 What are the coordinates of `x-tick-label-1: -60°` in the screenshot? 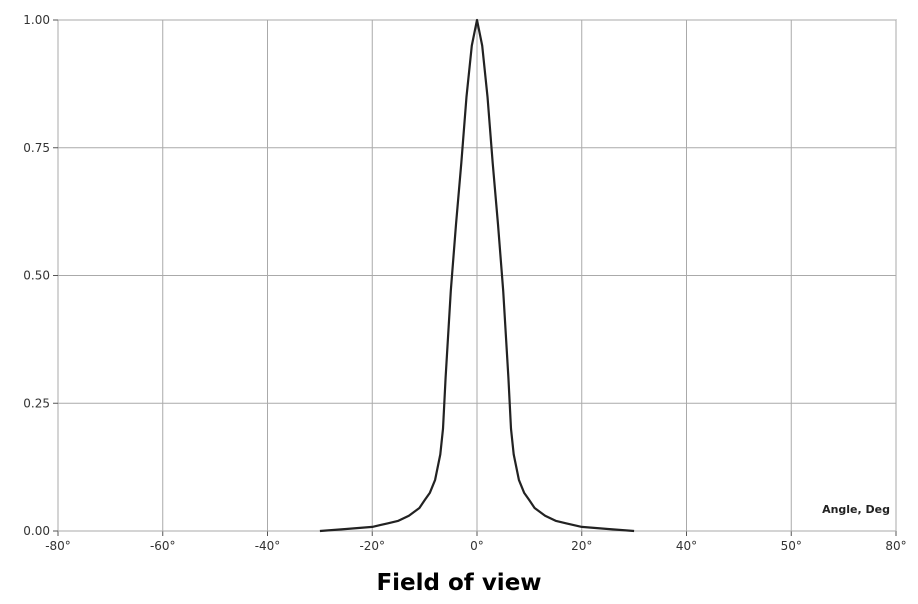 It's located at (163, 546).